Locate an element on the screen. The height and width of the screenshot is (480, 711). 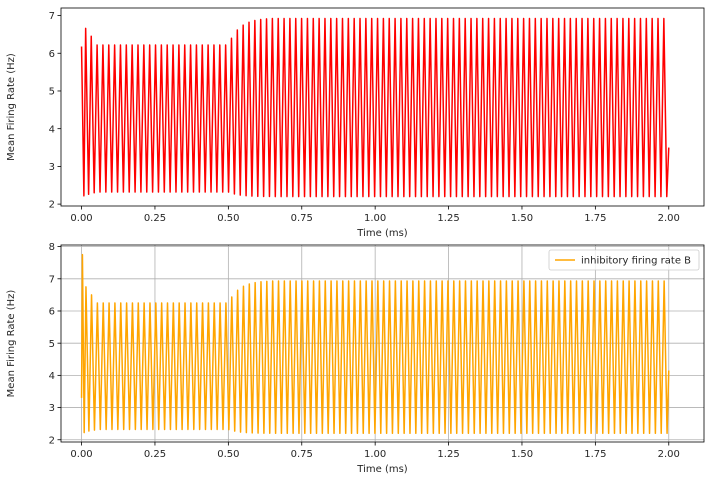
top-chart-x-tick-label: 0.50 is located at coordinates (228, 218).